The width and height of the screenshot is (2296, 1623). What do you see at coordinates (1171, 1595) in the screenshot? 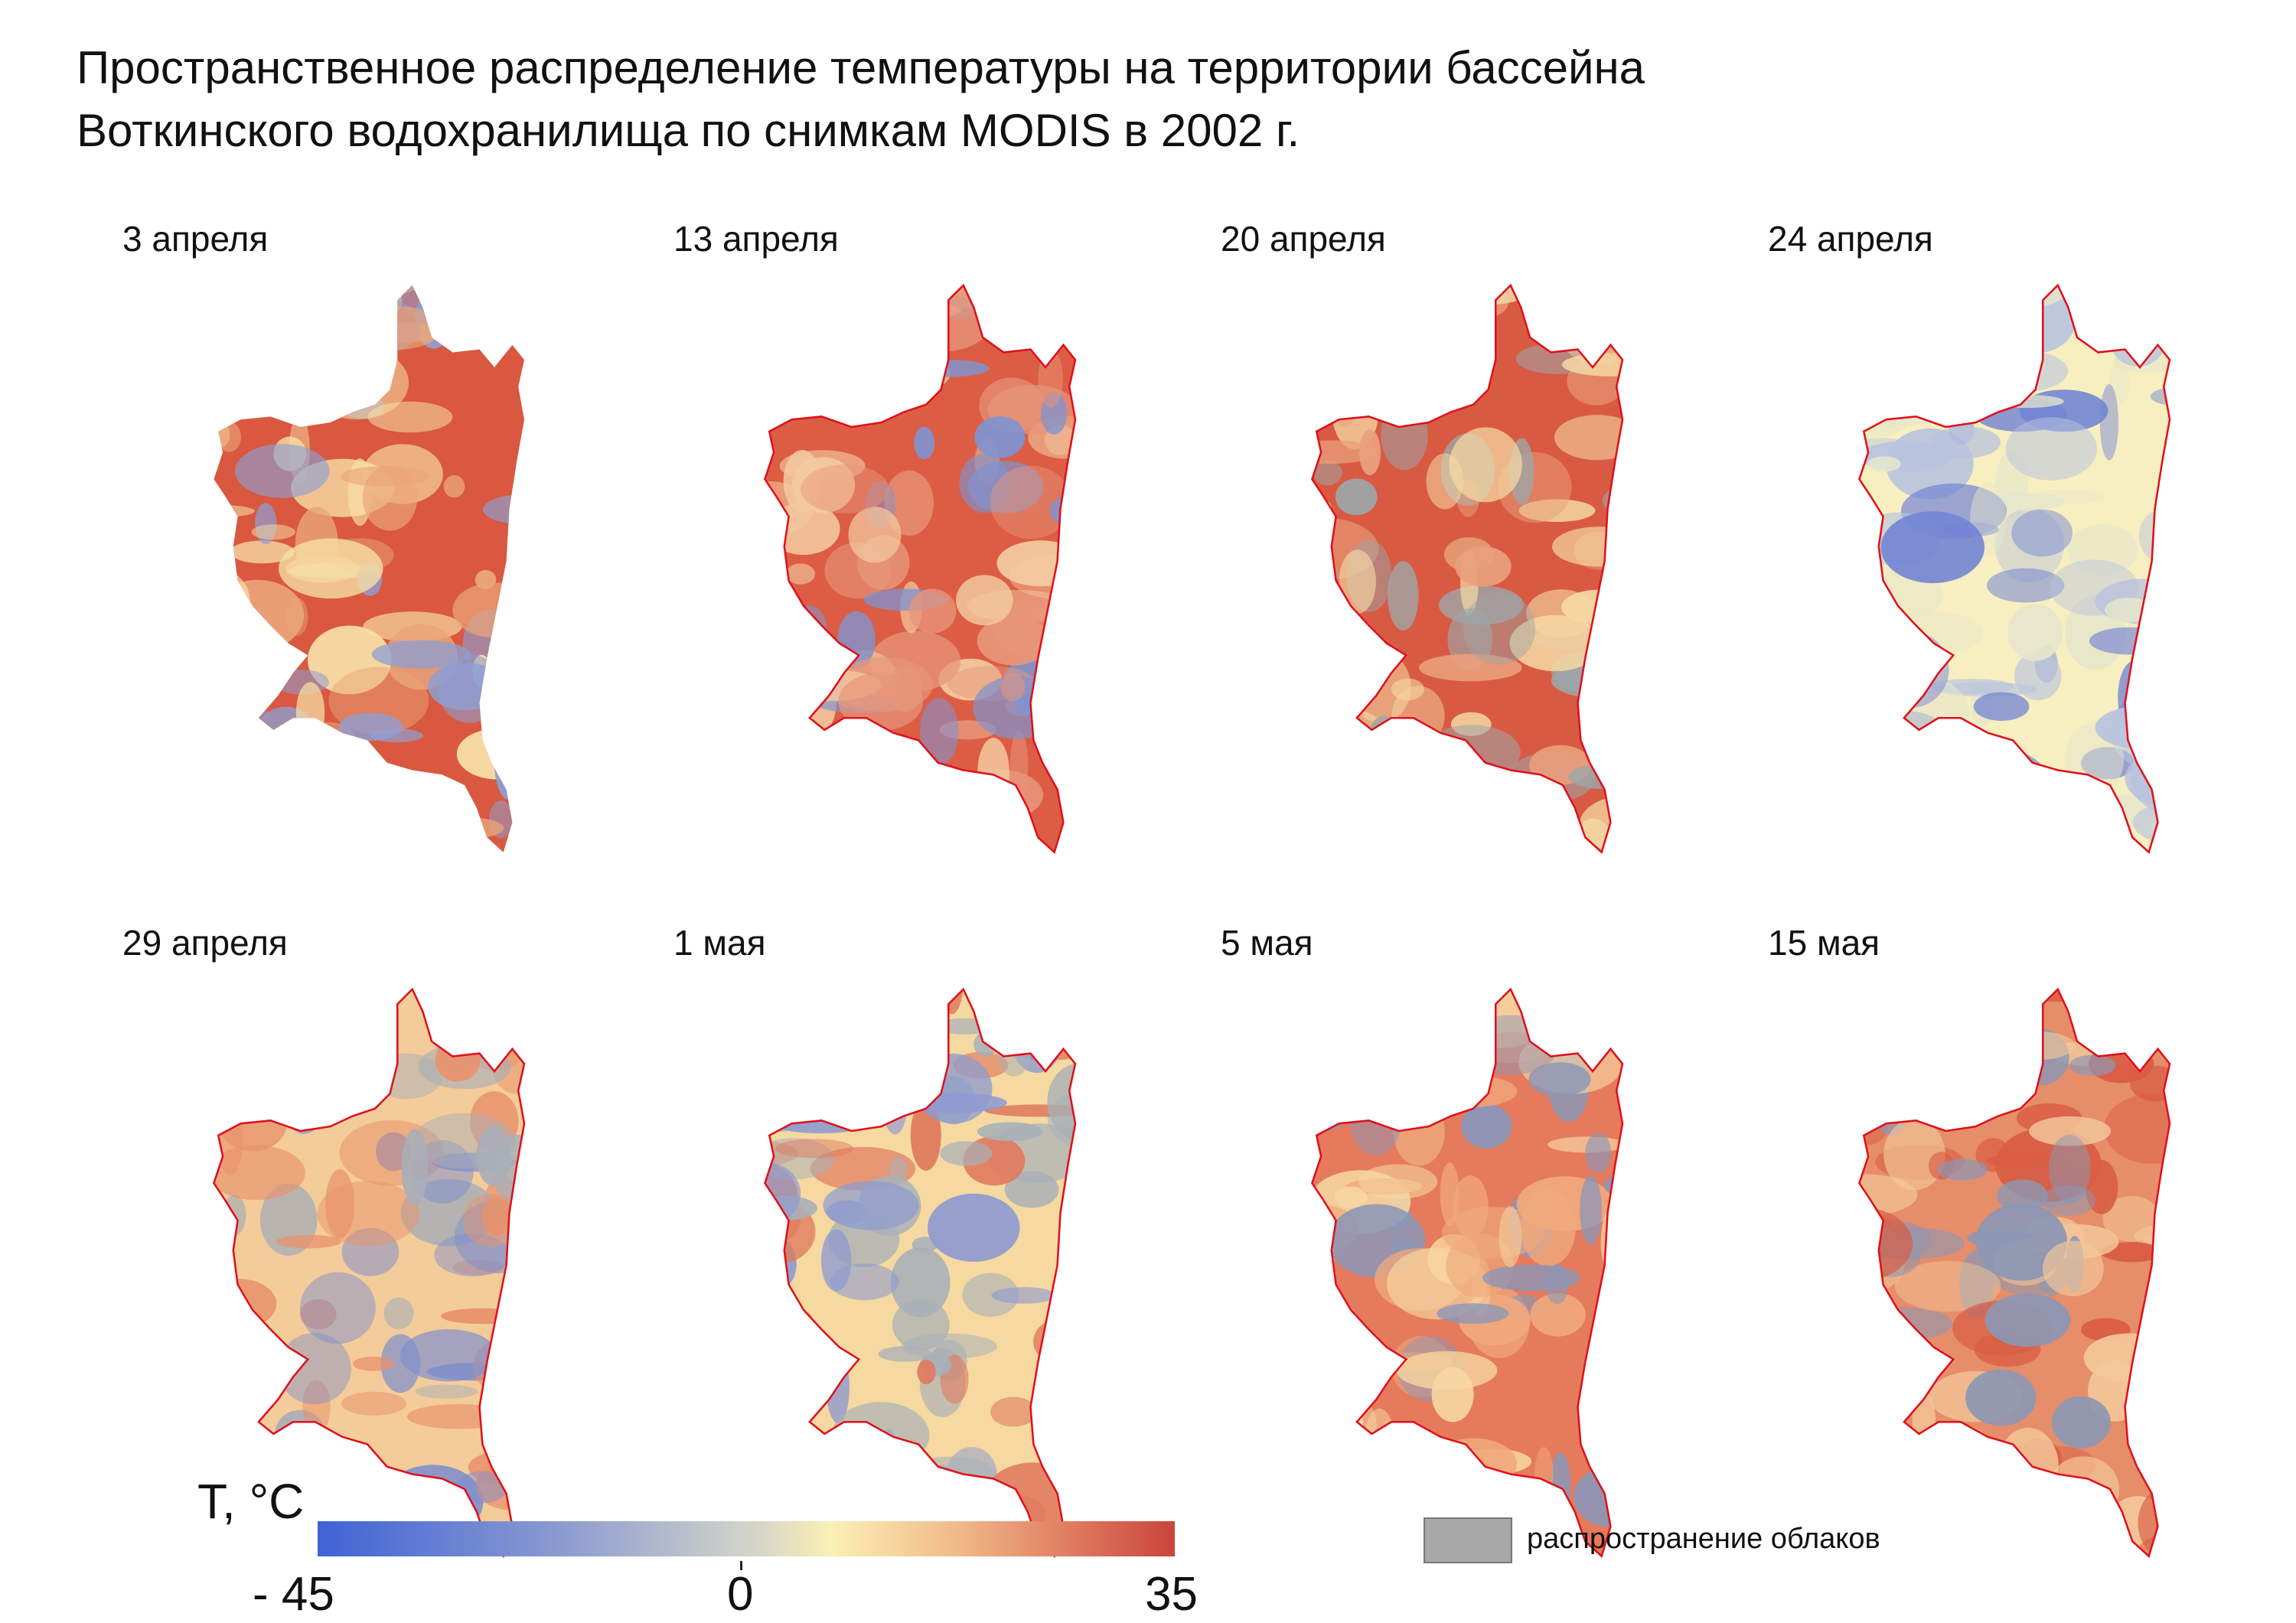
I see `colorbar-max-label: 35` at bounding box center [1171, 1595].